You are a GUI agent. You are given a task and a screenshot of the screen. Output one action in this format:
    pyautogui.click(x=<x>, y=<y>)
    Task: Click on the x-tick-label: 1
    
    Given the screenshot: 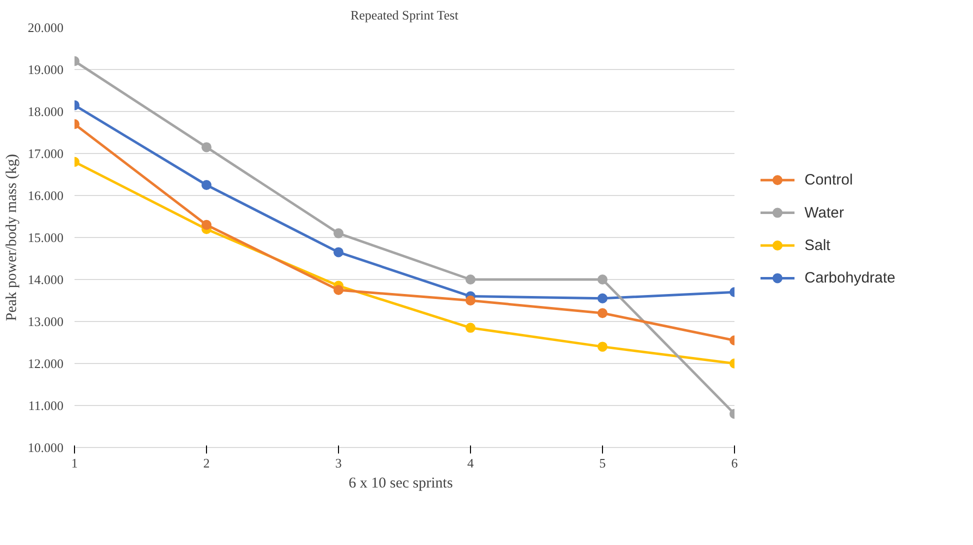 What is the action you would take?
    pyautogui.click(x=74, y=463)
    